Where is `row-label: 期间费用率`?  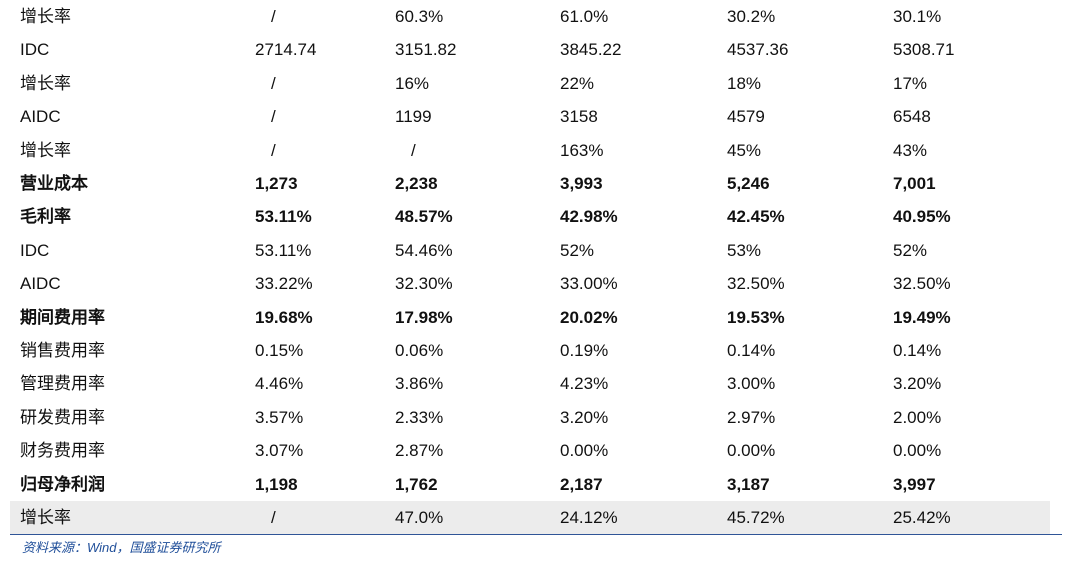
row-label: 期间费用率 is located at coordinates (62, 317).